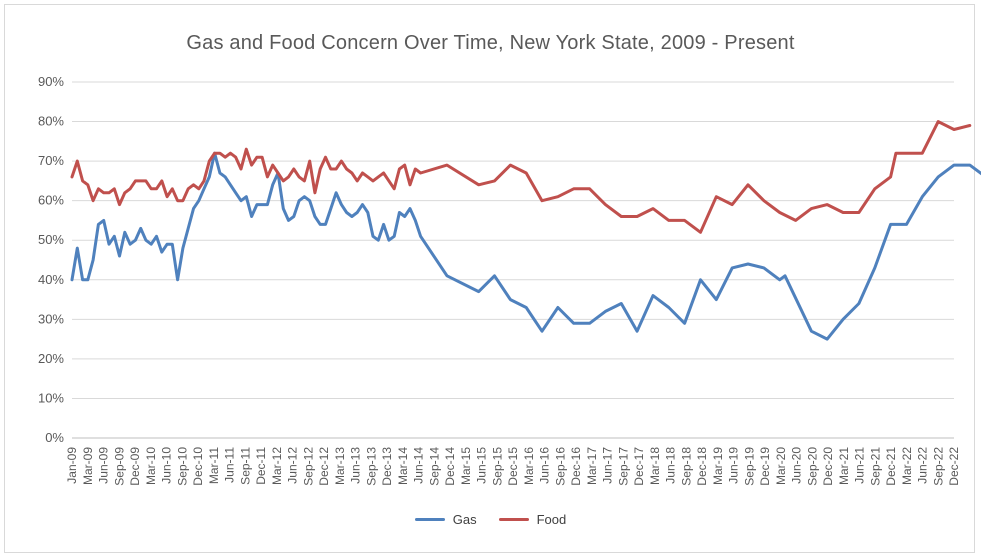  I want to click on x-tick-label: Jun-12, so click(293, 465).